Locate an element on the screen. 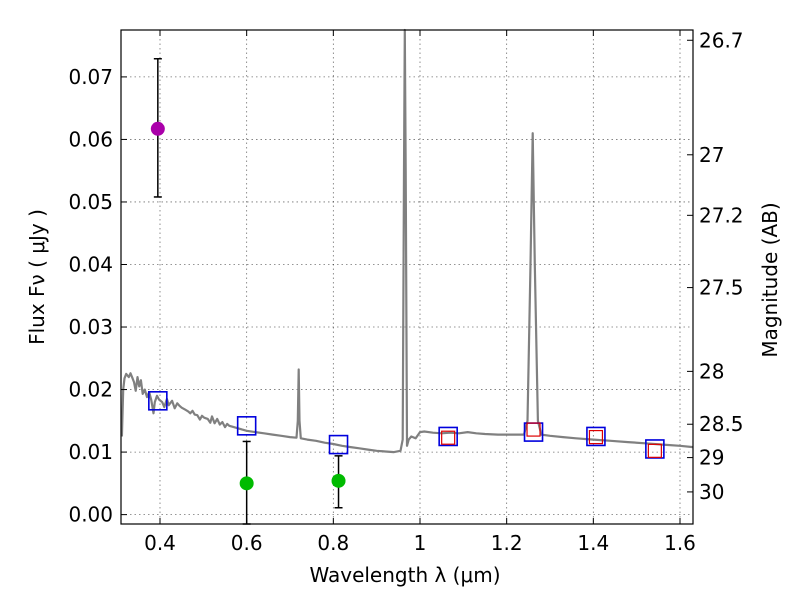 This screenshot has width=800, height=600. y-tick-label: 0.07 is located at coordinates (90, 77).